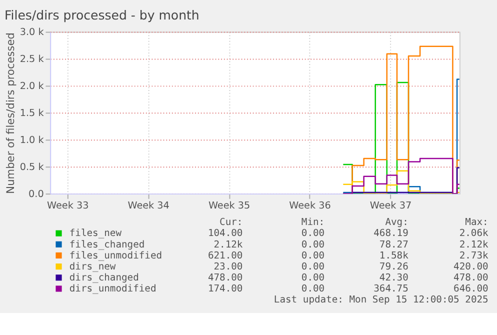 This screenshot has width=497, height=335. What do you see at coordinates (32, 60) in the screenshot?
I see `y-tick-label: 2.5 k` at bounding box center [32, 60].